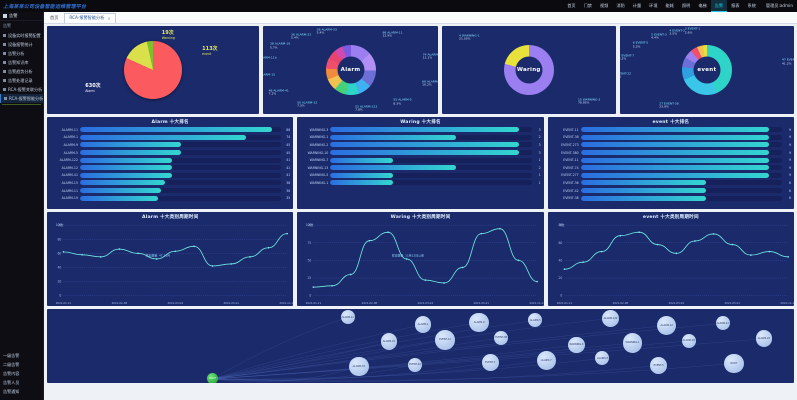 The image size is (797, 400). Describe the element at coordinates (122, 183) in the screenshot. I see `bar-fill` at that location.